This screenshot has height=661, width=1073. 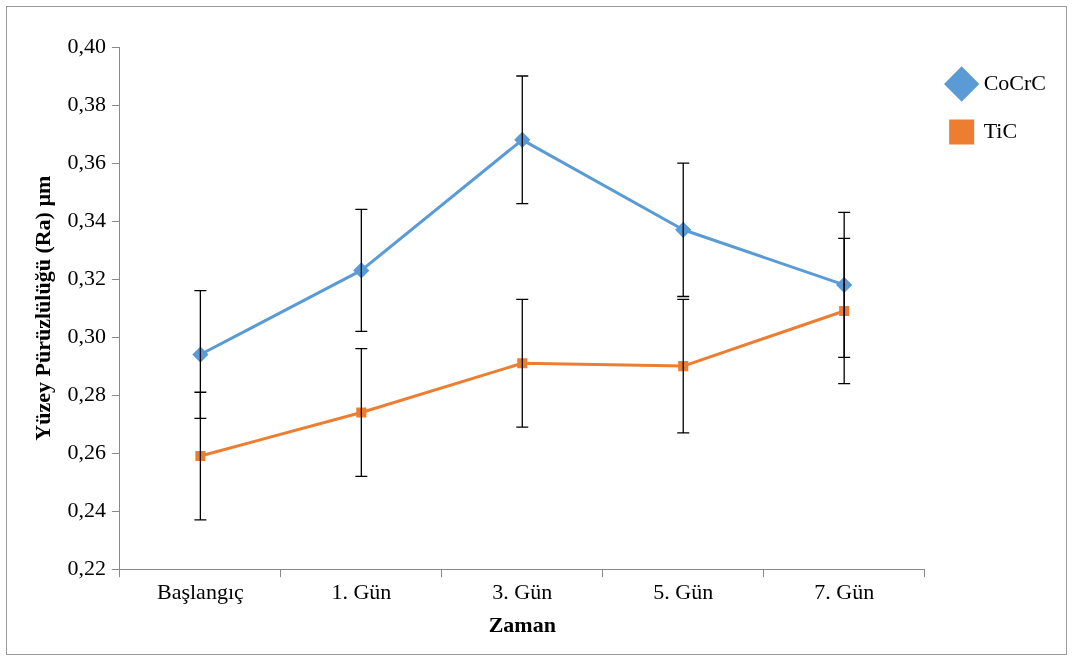 What do you see at coordinates (42, 308) in the screenshot?
I see `y-axis-title: Yüzey Pürüzlülüğü (Ra) µm` at bounding box center [42, 308].